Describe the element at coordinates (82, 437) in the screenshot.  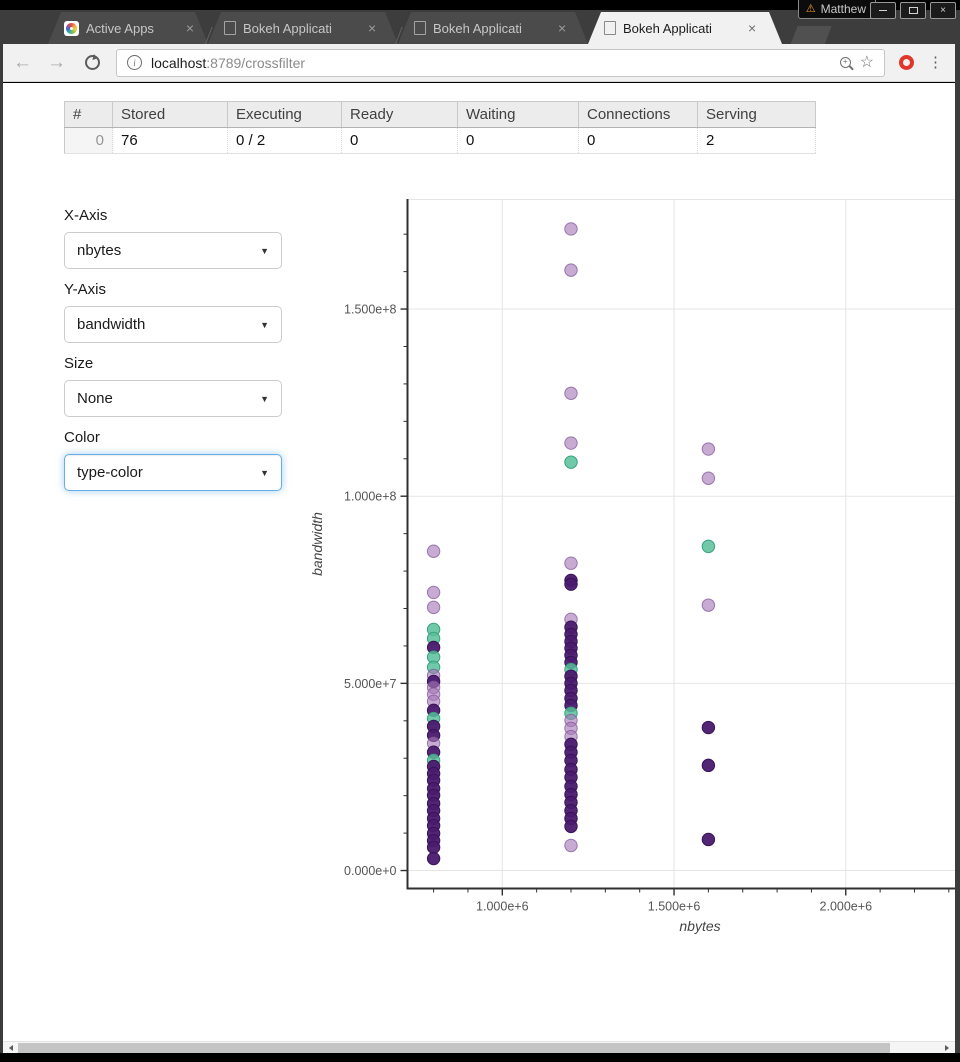
I see `color-label: Color` at that location.